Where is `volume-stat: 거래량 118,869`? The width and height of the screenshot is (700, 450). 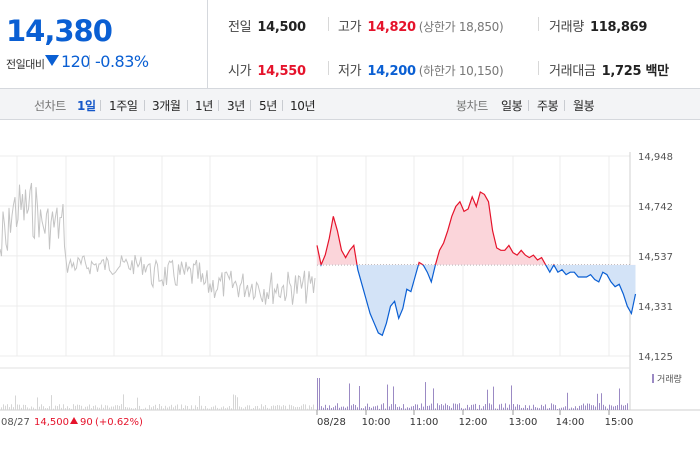 volume-stat: 거래량 118,869 is located at coordinates (598, 27).